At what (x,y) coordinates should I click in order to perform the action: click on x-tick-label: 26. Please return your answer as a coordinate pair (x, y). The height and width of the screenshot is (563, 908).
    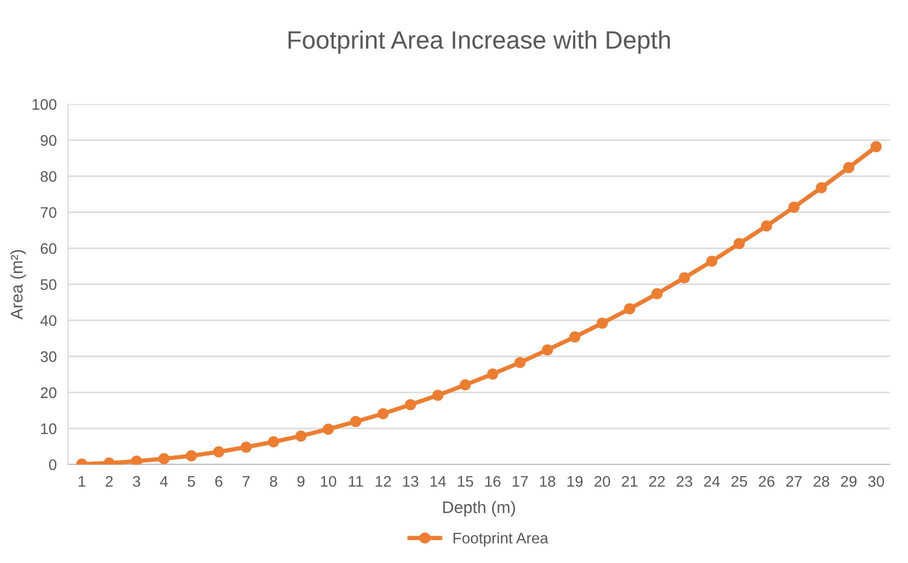
    Looking at the image, I should click on (766, 481).